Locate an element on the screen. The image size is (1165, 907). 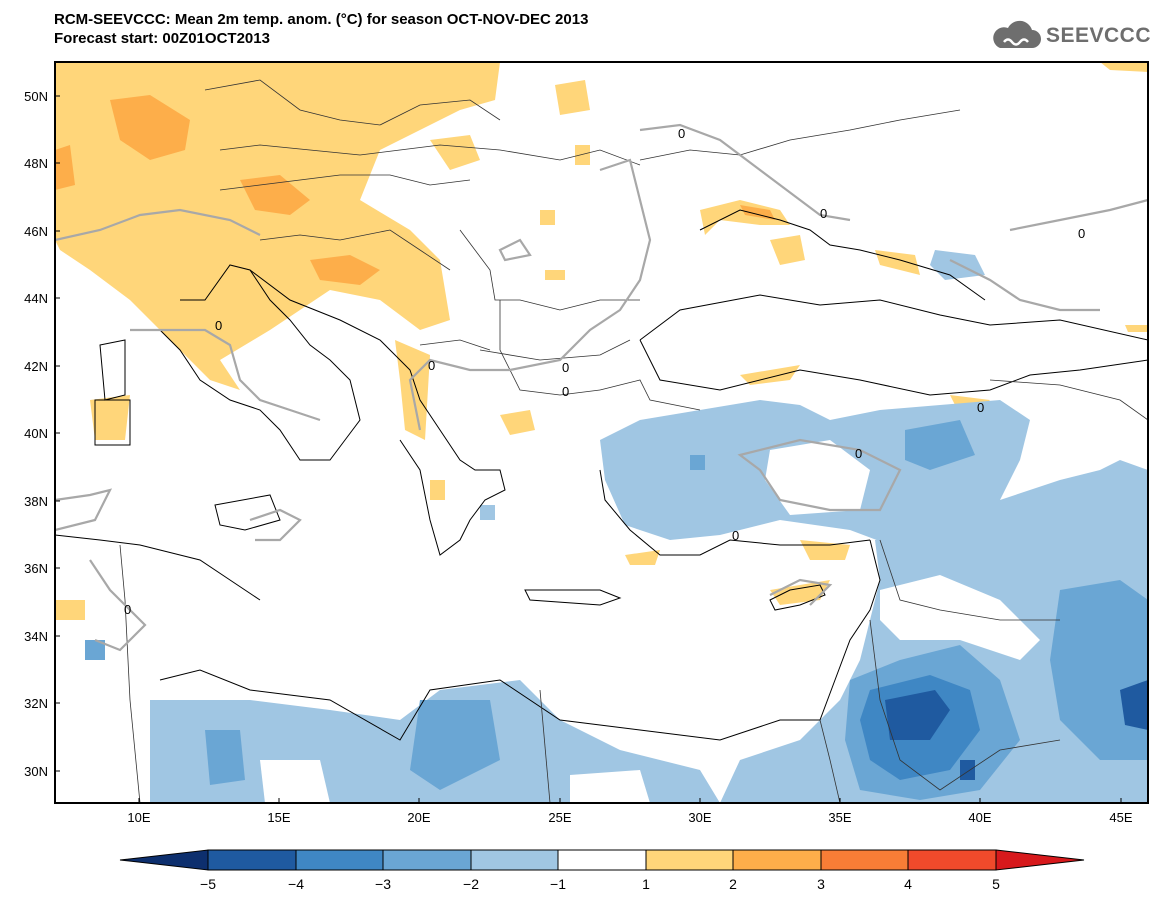
lon-label: 45E is located at coordinates (1120, 817).